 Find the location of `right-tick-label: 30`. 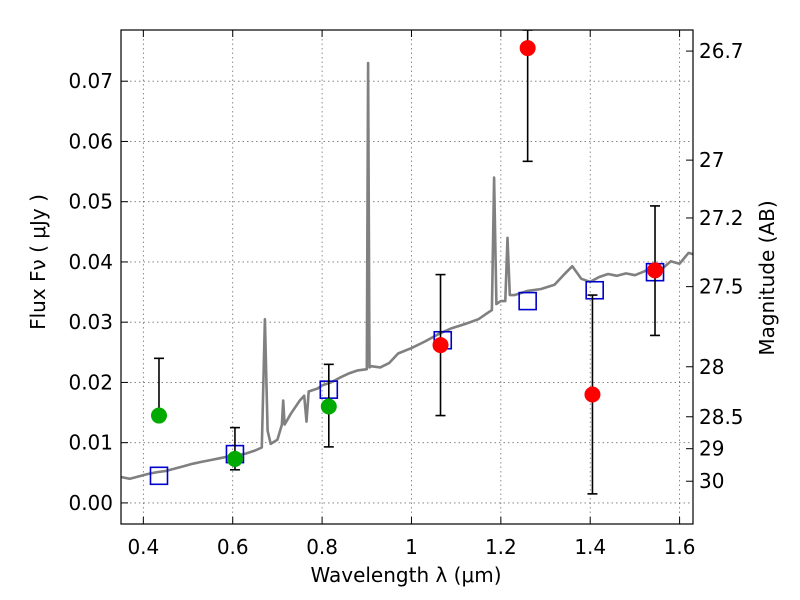

right-tick-label: 30 is located at coordinates (711, 481).